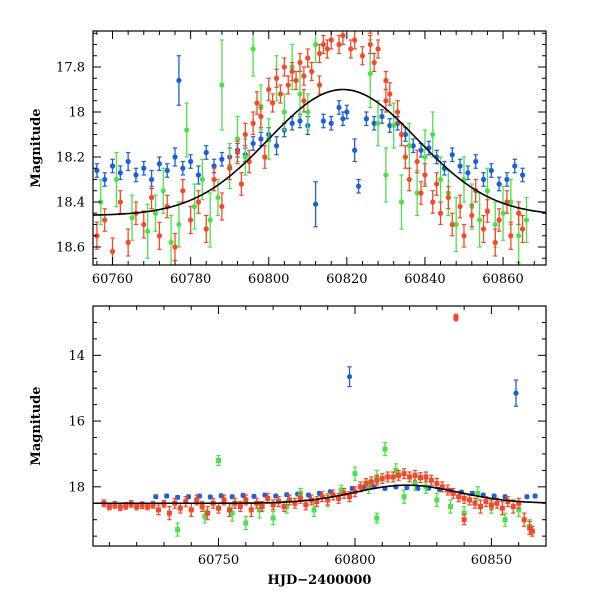 The image size is (600, 600). What do you see at coordinates (70, 68) in the screenshot?
I see `y-tick-label: 17.8` at bounding box center [70, 68].